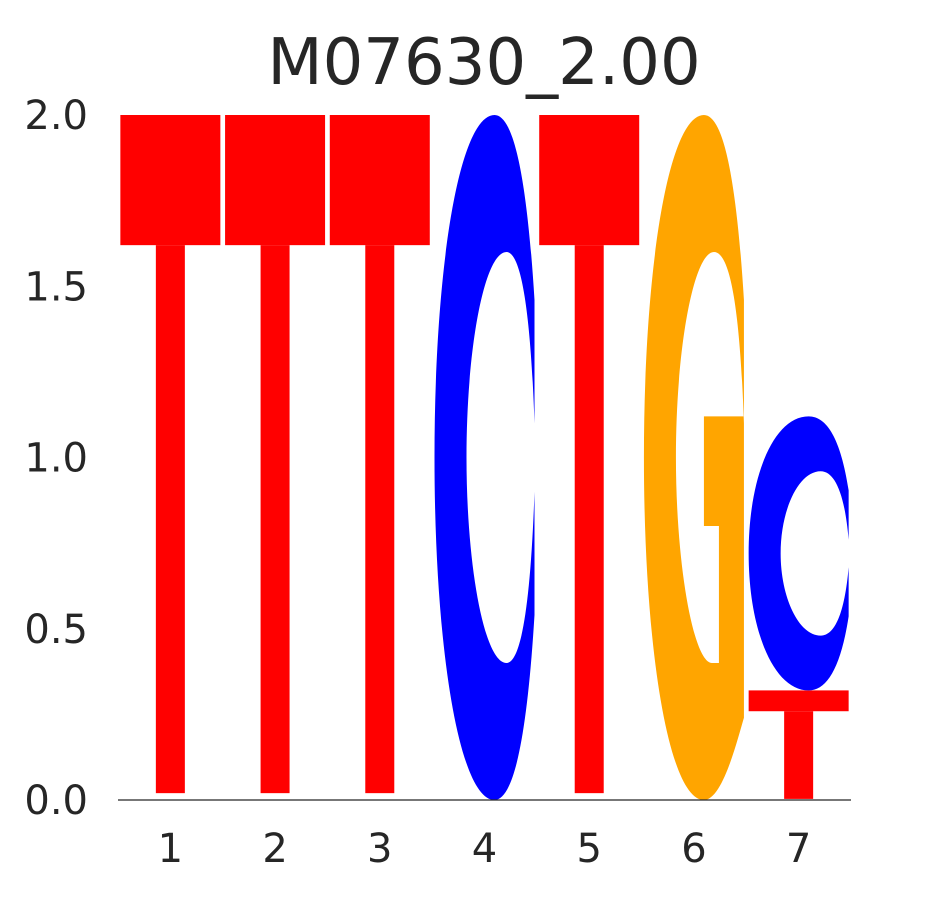  I want to click on x-tick-label: 4, so click(484, 849).